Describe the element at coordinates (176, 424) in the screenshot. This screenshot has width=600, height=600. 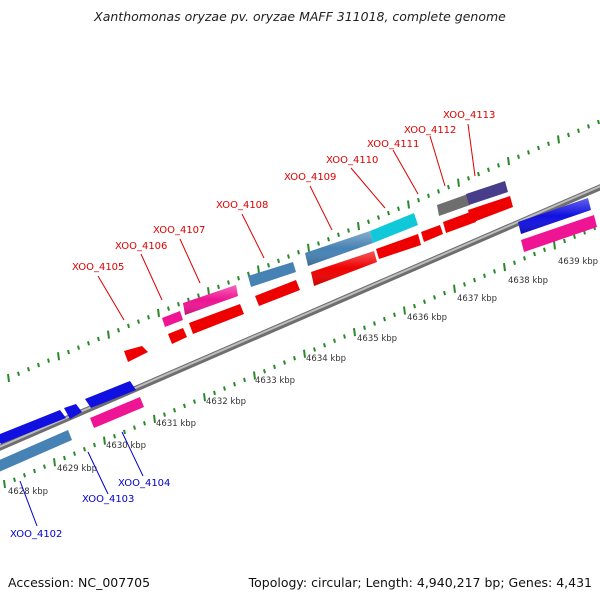
I see `tick-label-4631: 4631 kbp` at that location.